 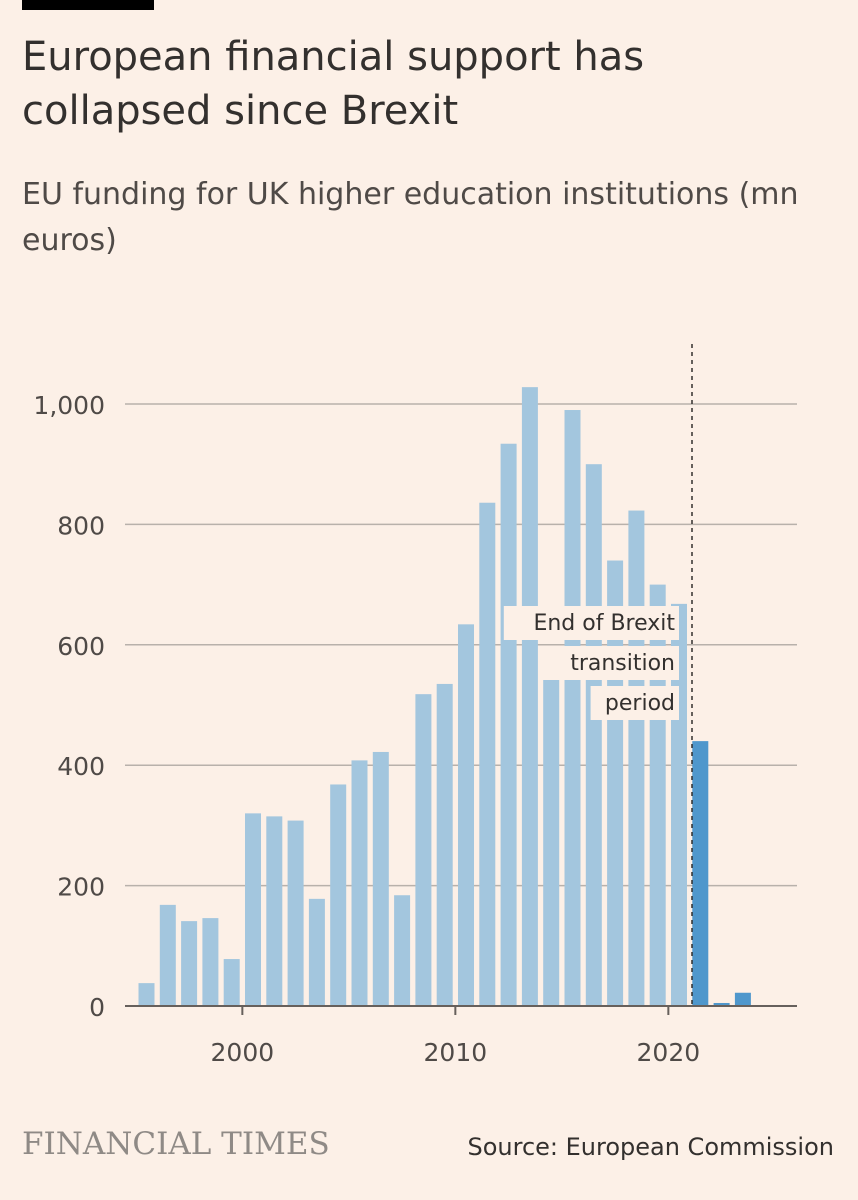 What do you see at coordinates (604, 623) in the screenshot?
I see `brexit-annotation-label: End of Brexit` at bounding box center [604, 623].